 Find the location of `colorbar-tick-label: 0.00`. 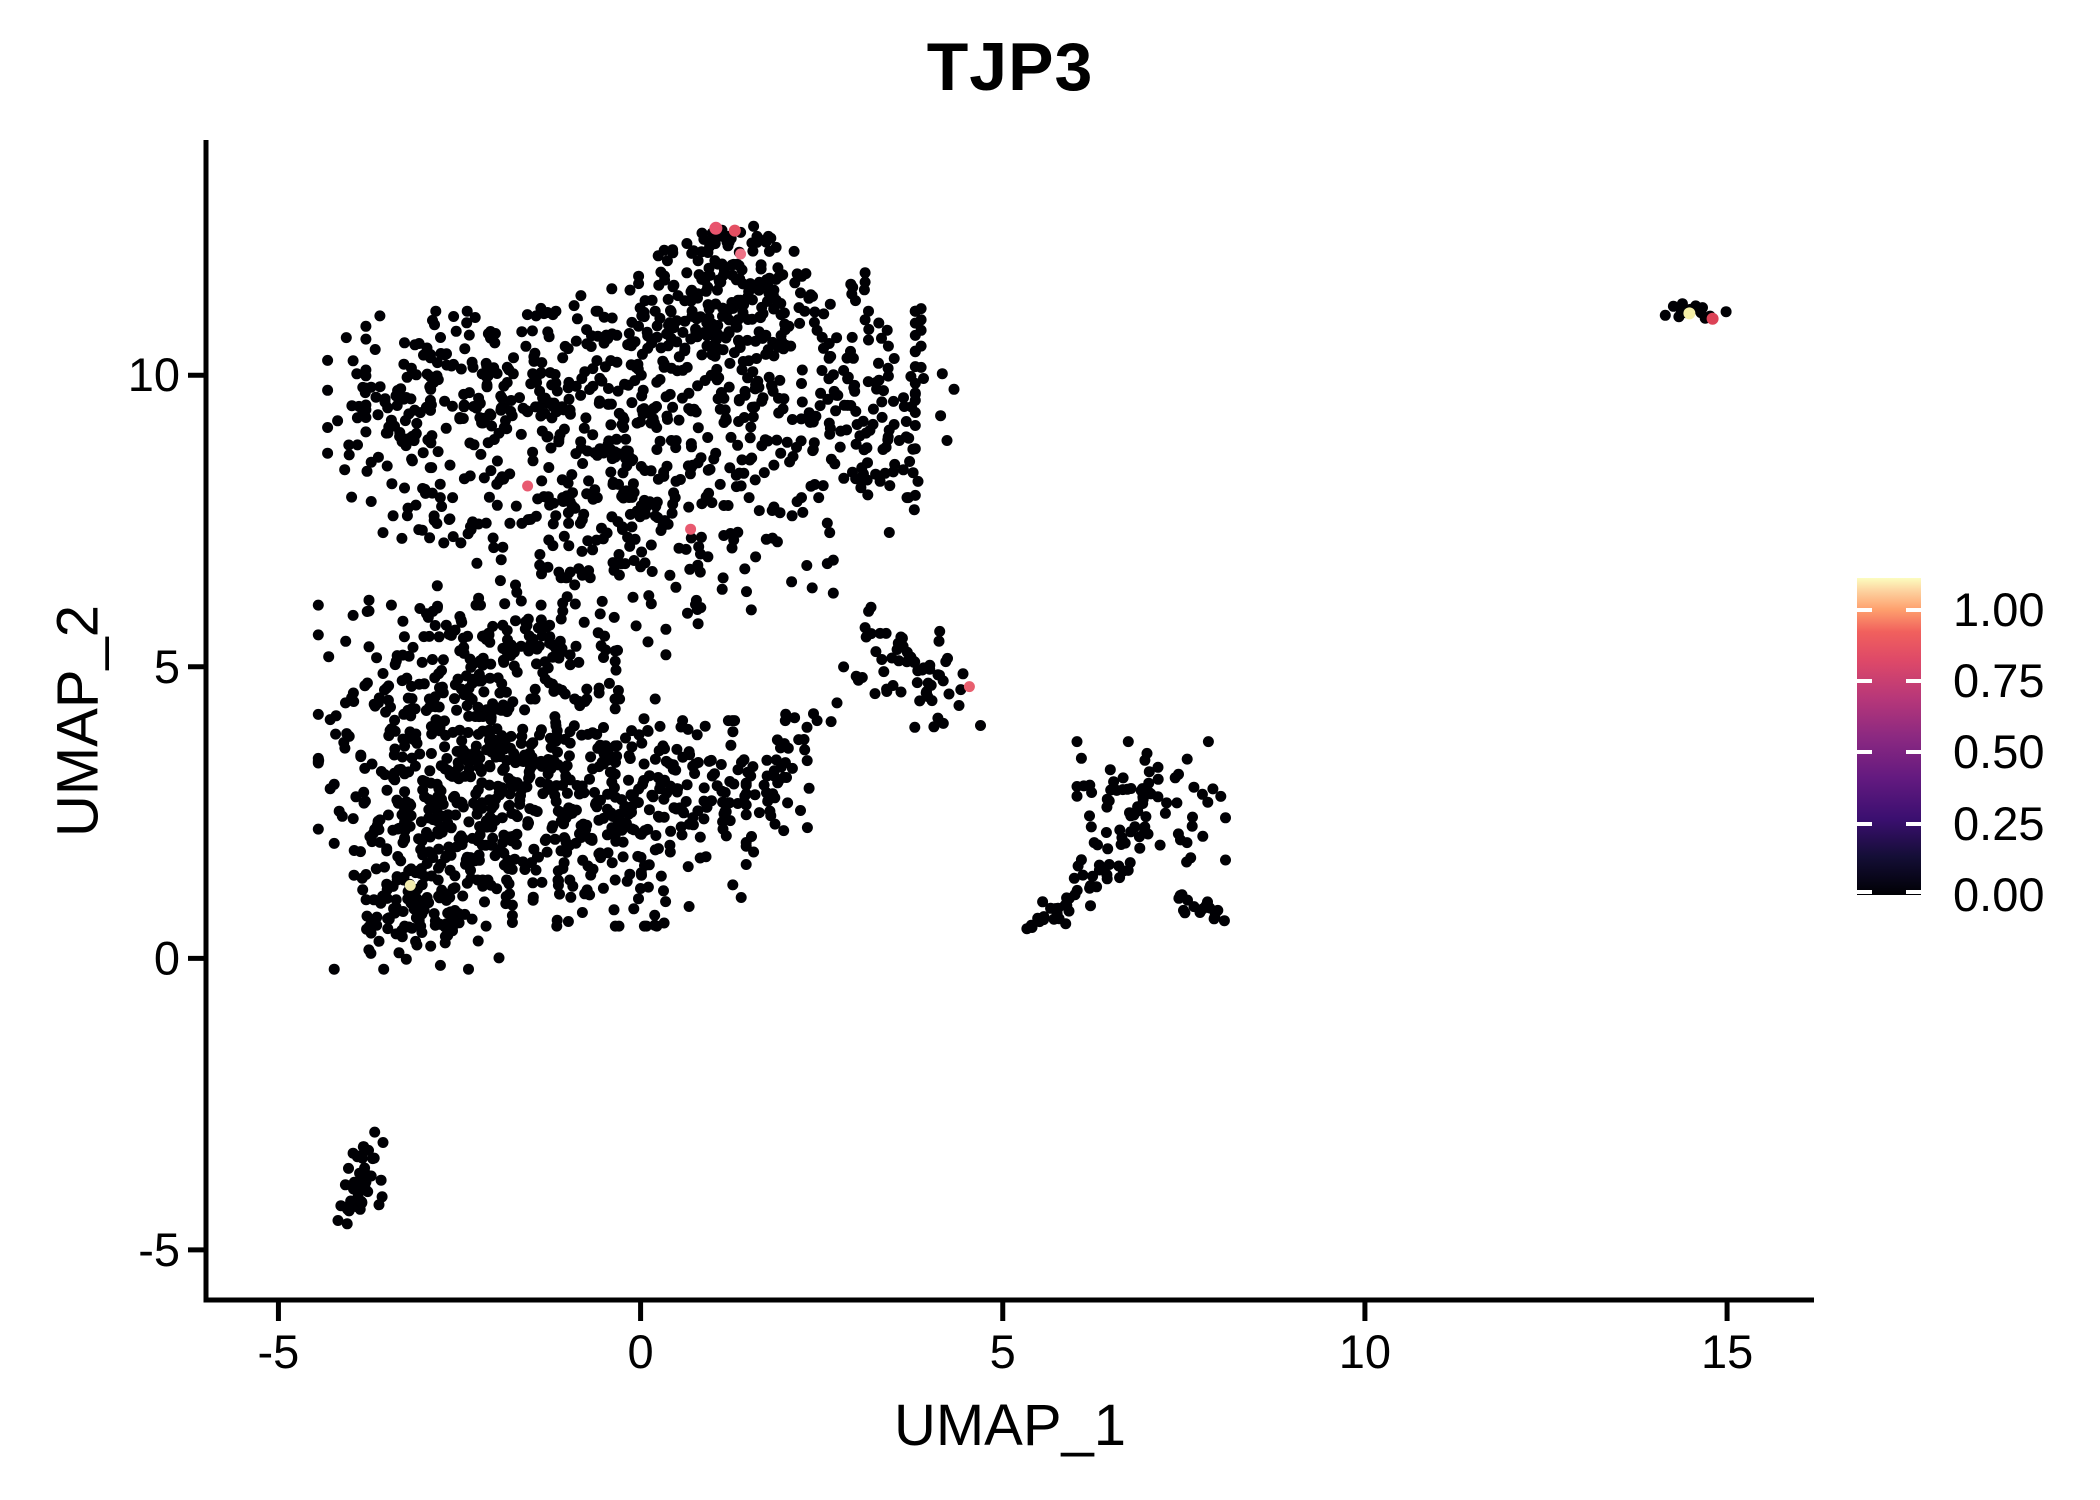

colorbar-tick-label: 0.00 is located at coordinates (1999, 894).